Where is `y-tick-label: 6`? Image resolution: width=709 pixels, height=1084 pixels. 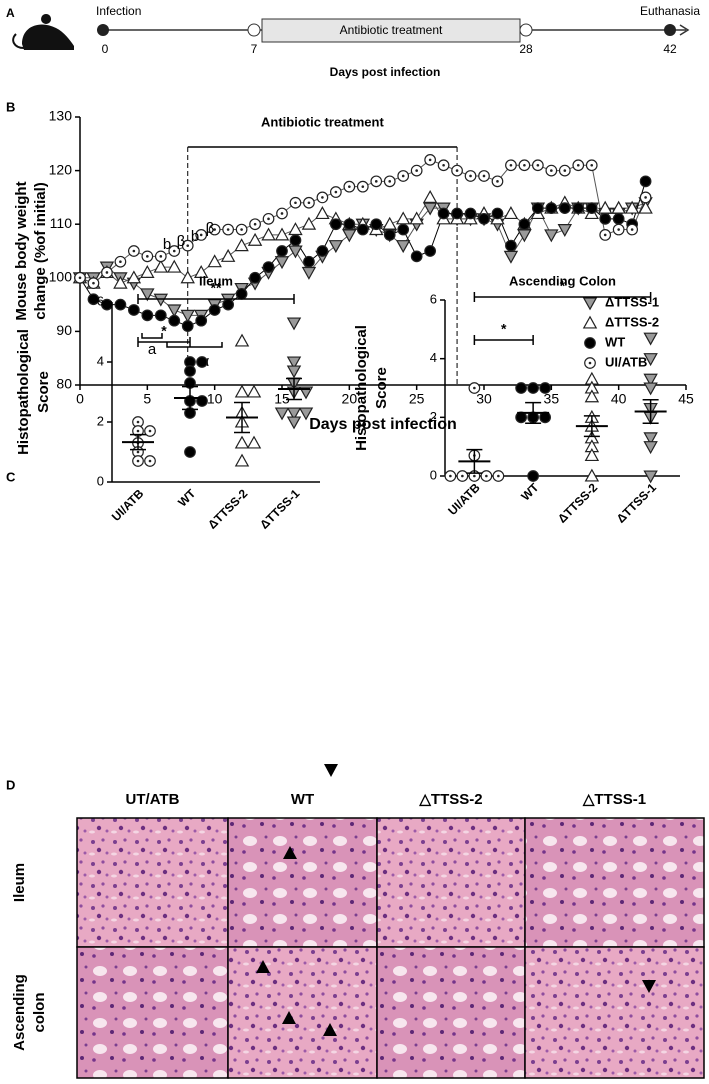 y-tick-label: 6 is located at coordinates (433, 298).